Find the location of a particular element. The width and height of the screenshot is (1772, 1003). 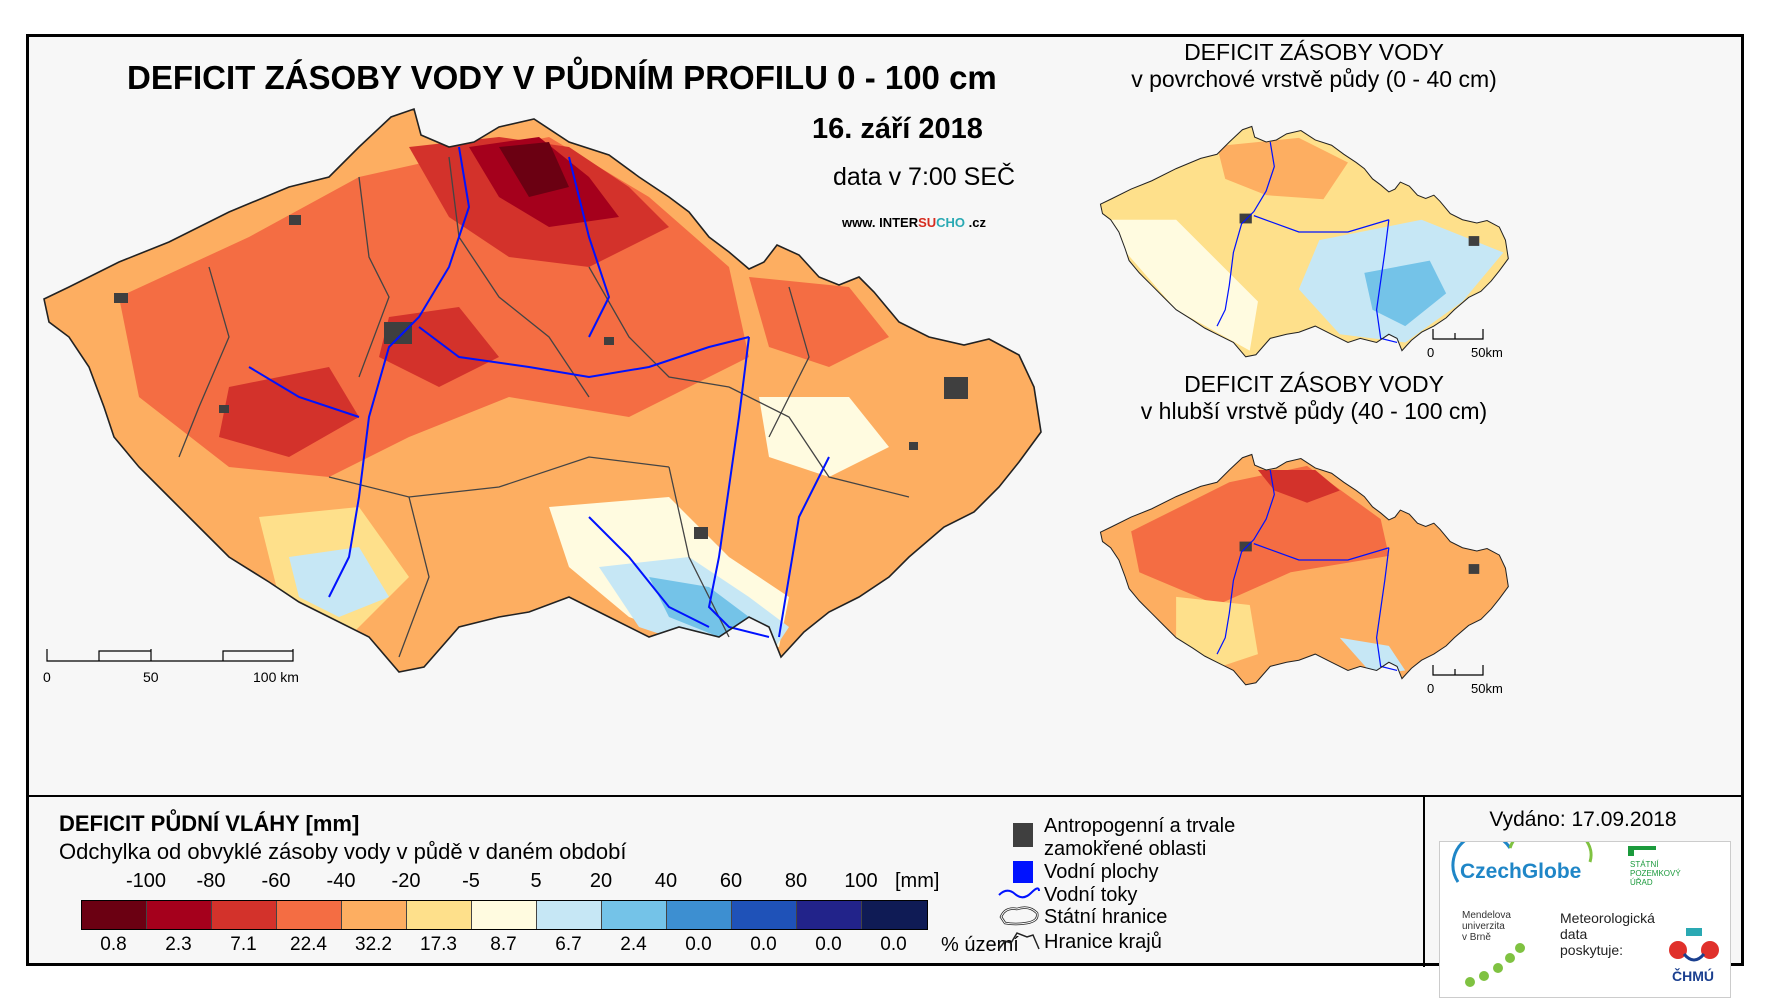

legend-tick-label: 20 is located at coordinates (601, 881).